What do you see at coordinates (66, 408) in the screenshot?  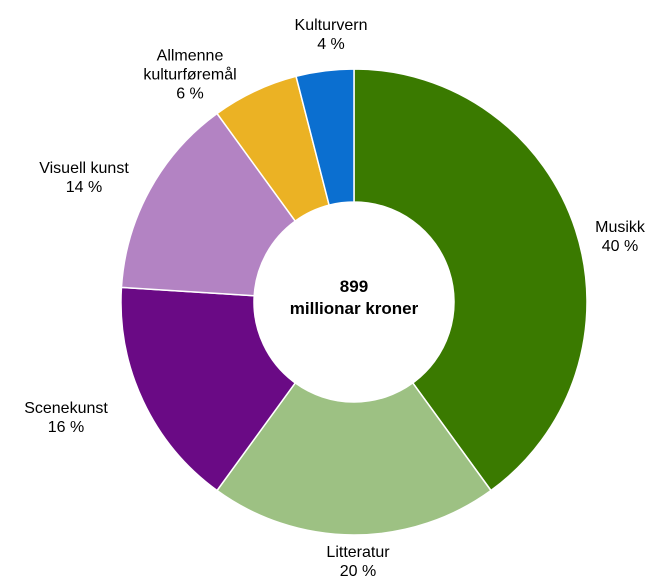 I see `category-label: Scenekunst` at bounding box center [66, 408].